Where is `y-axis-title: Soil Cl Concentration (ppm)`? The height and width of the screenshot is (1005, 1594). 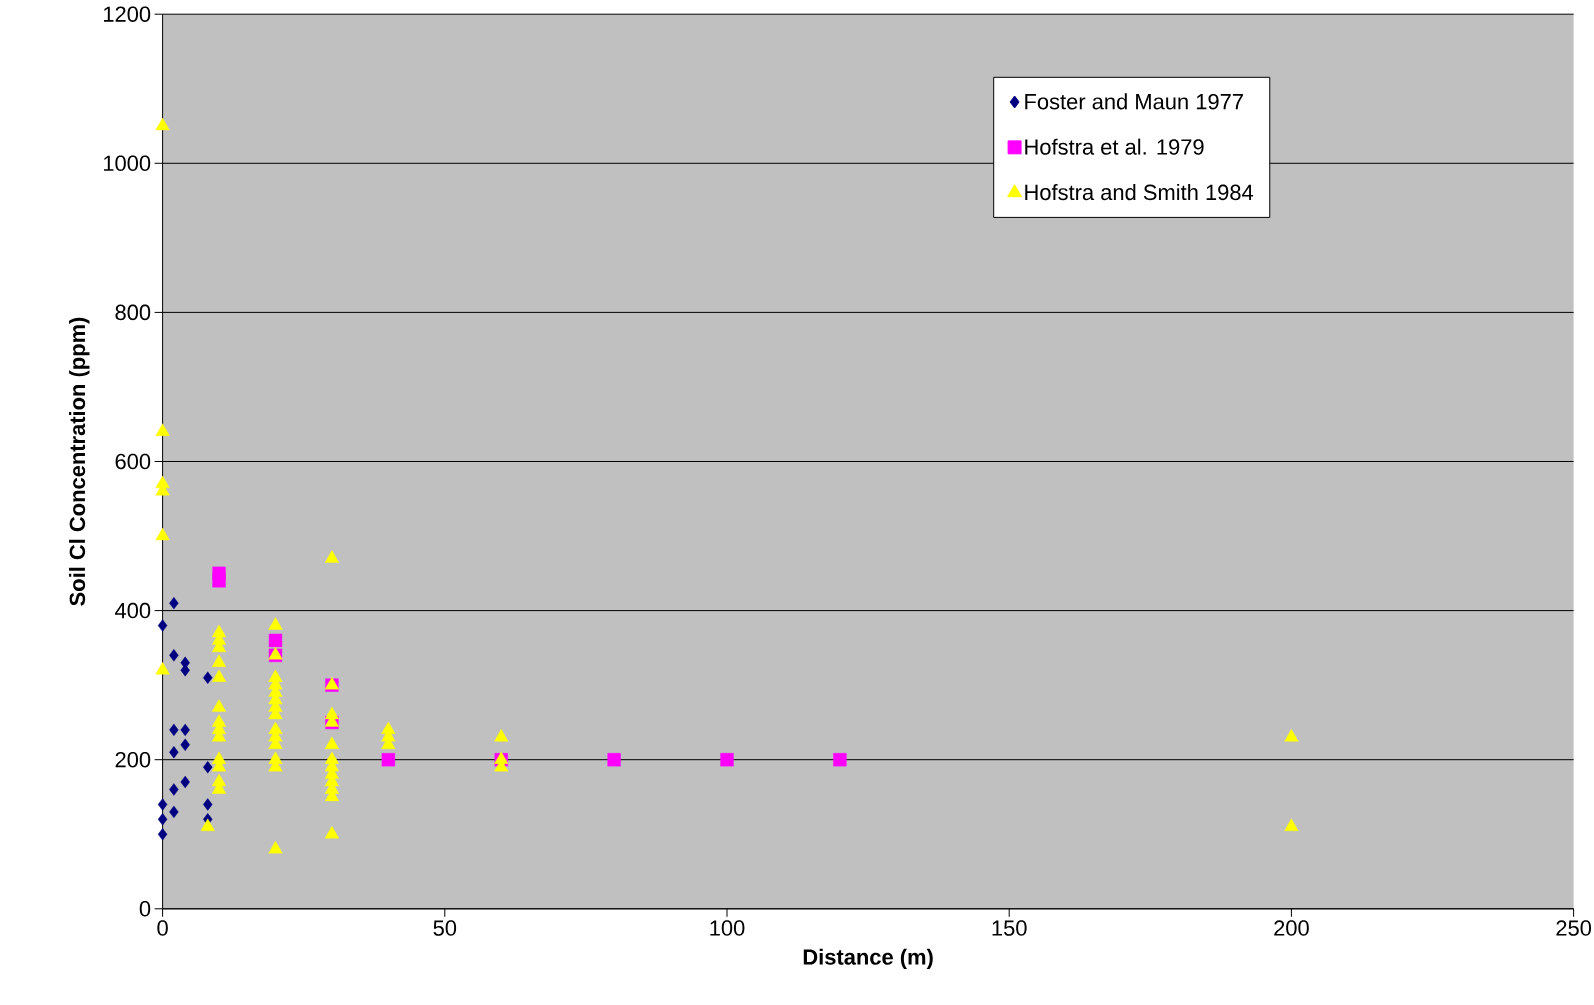 y-axis-title: Soil Cl Concentration (ppm) is located at coordinates (79, 461).